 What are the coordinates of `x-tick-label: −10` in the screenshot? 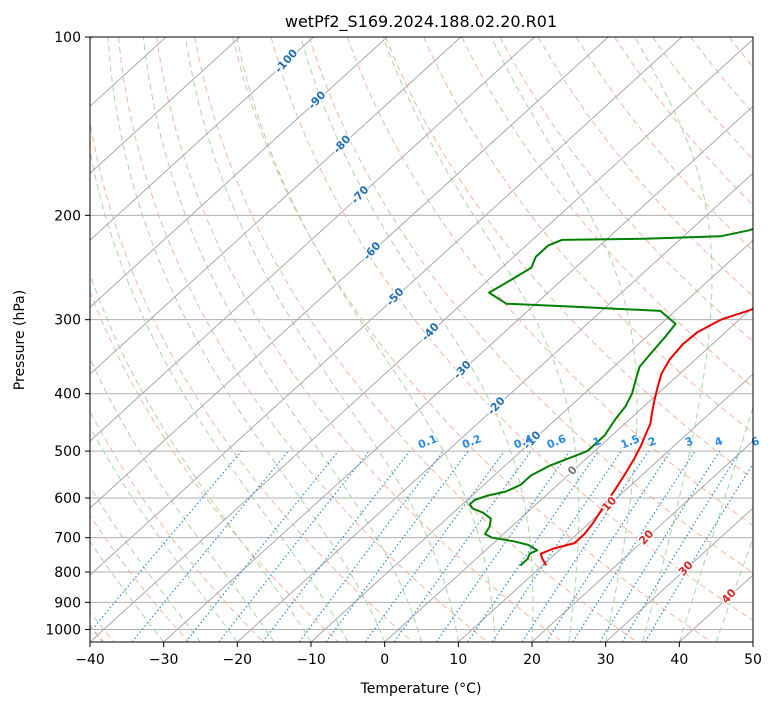 It's located at (311, 660).